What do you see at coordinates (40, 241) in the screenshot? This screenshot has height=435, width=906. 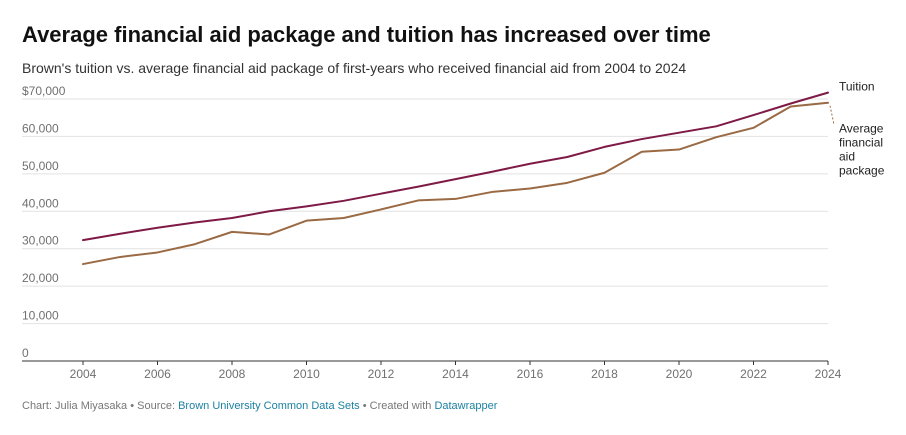 I see `y-tick-label: 30,000` at bounding box center [40, 241].